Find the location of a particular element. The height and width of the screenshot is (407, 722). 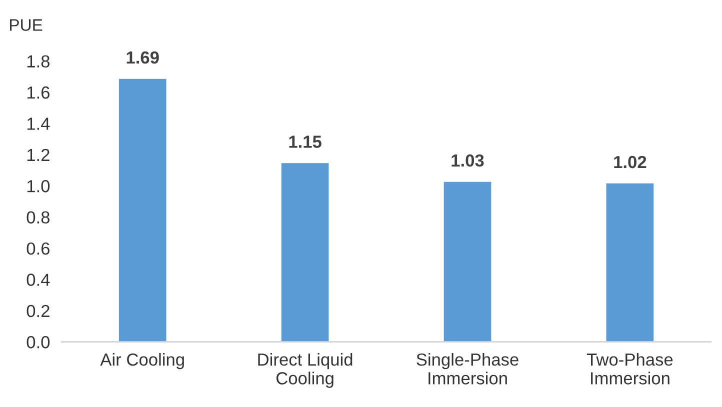

data-label: 1.02 is located at coordinates (630, 162).